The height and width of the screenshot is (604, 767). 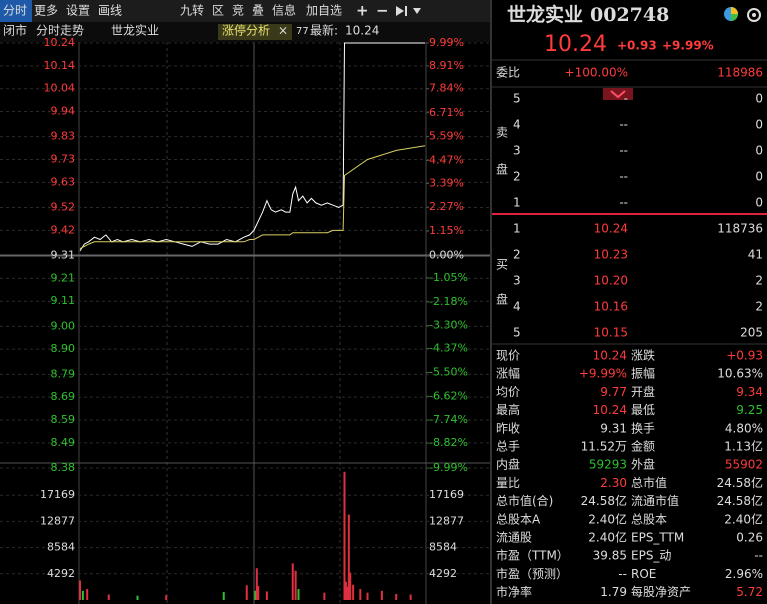 What do you see at coordinates (508, 483) in the screenshot?
I see `stat-label: 量比` at bounding box center [508, 483].